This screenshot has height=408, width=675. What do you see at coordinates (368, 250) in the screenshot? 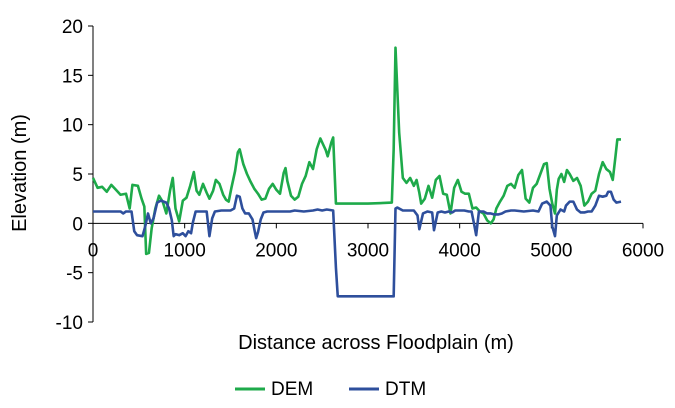
I see `x-tick-label: 3000` at bounding box center [368, 250].